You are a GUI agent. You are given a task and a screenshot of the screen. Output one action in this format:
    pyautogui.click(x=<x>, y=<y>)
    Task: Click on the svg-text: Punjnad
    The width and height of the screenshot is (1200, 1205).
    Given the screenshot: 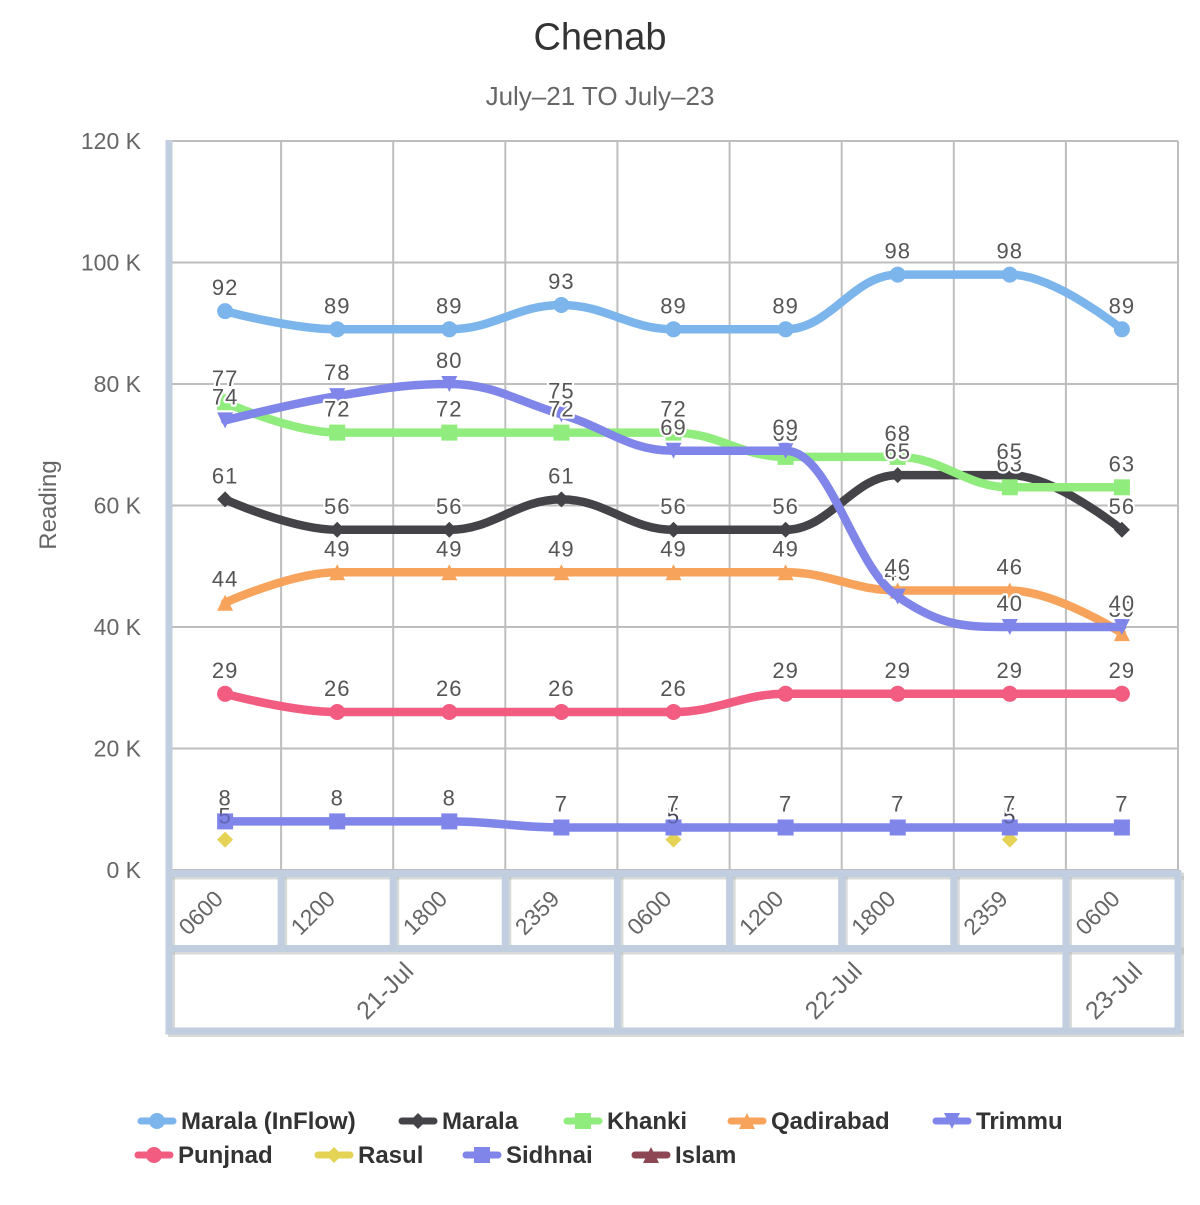 What is the action you would take?
    pyautogui.click(x=225, y=1155)
    